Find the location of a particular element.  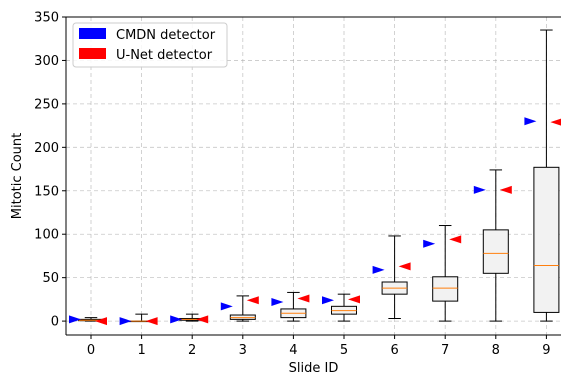

legend-label-unet: U-Net detector is located at coordinates (164, 55).